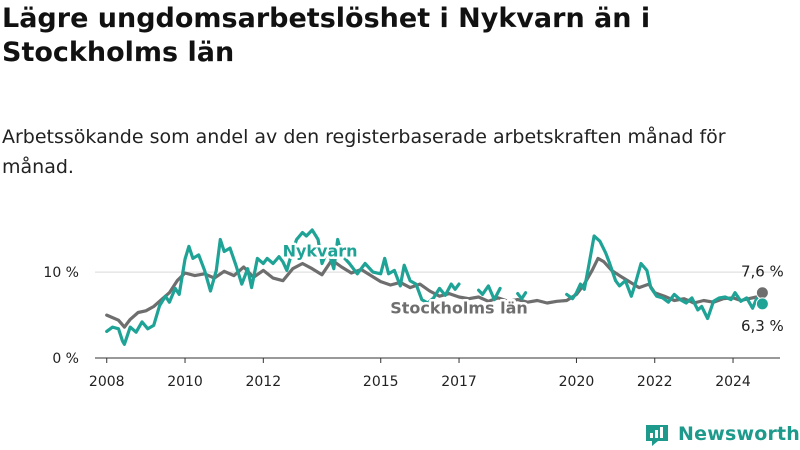 The width and height of the screenshot is (800, 450). Describe the element at coordinates (762, 272) in the screenshot. I see `series-end-label: 7,6 %` at that location.